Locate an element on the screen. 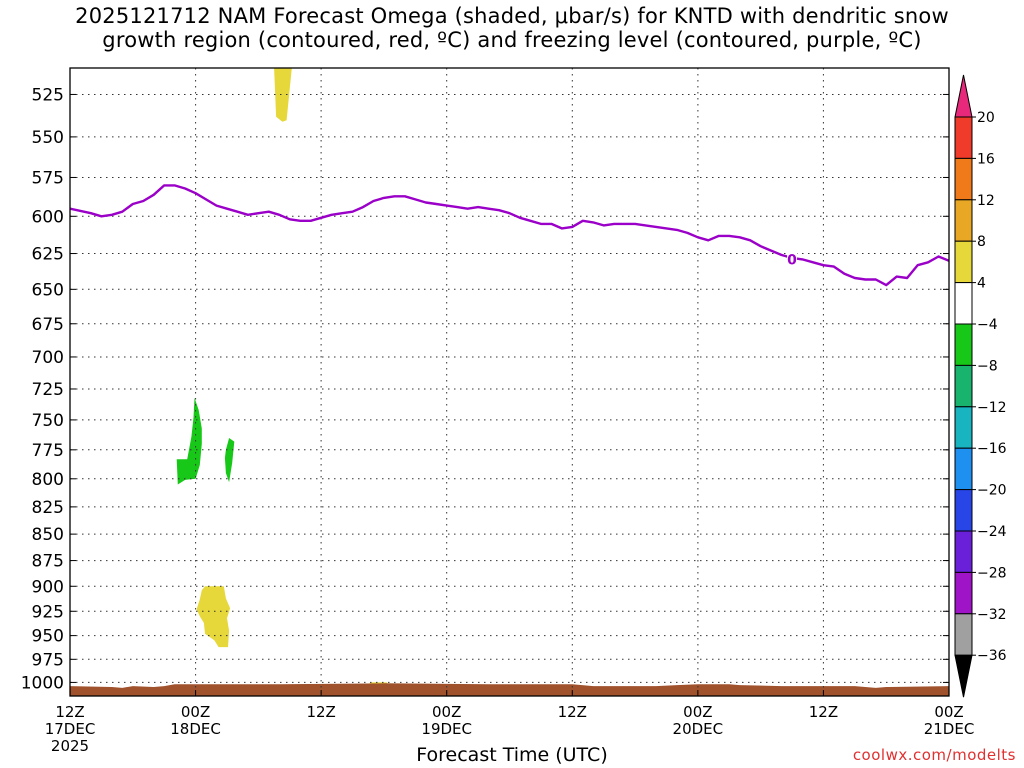 This screenshot has width=1024, height=768. x-tick-label-h60-line2: 20DEC is located at coordinates (698, 729).